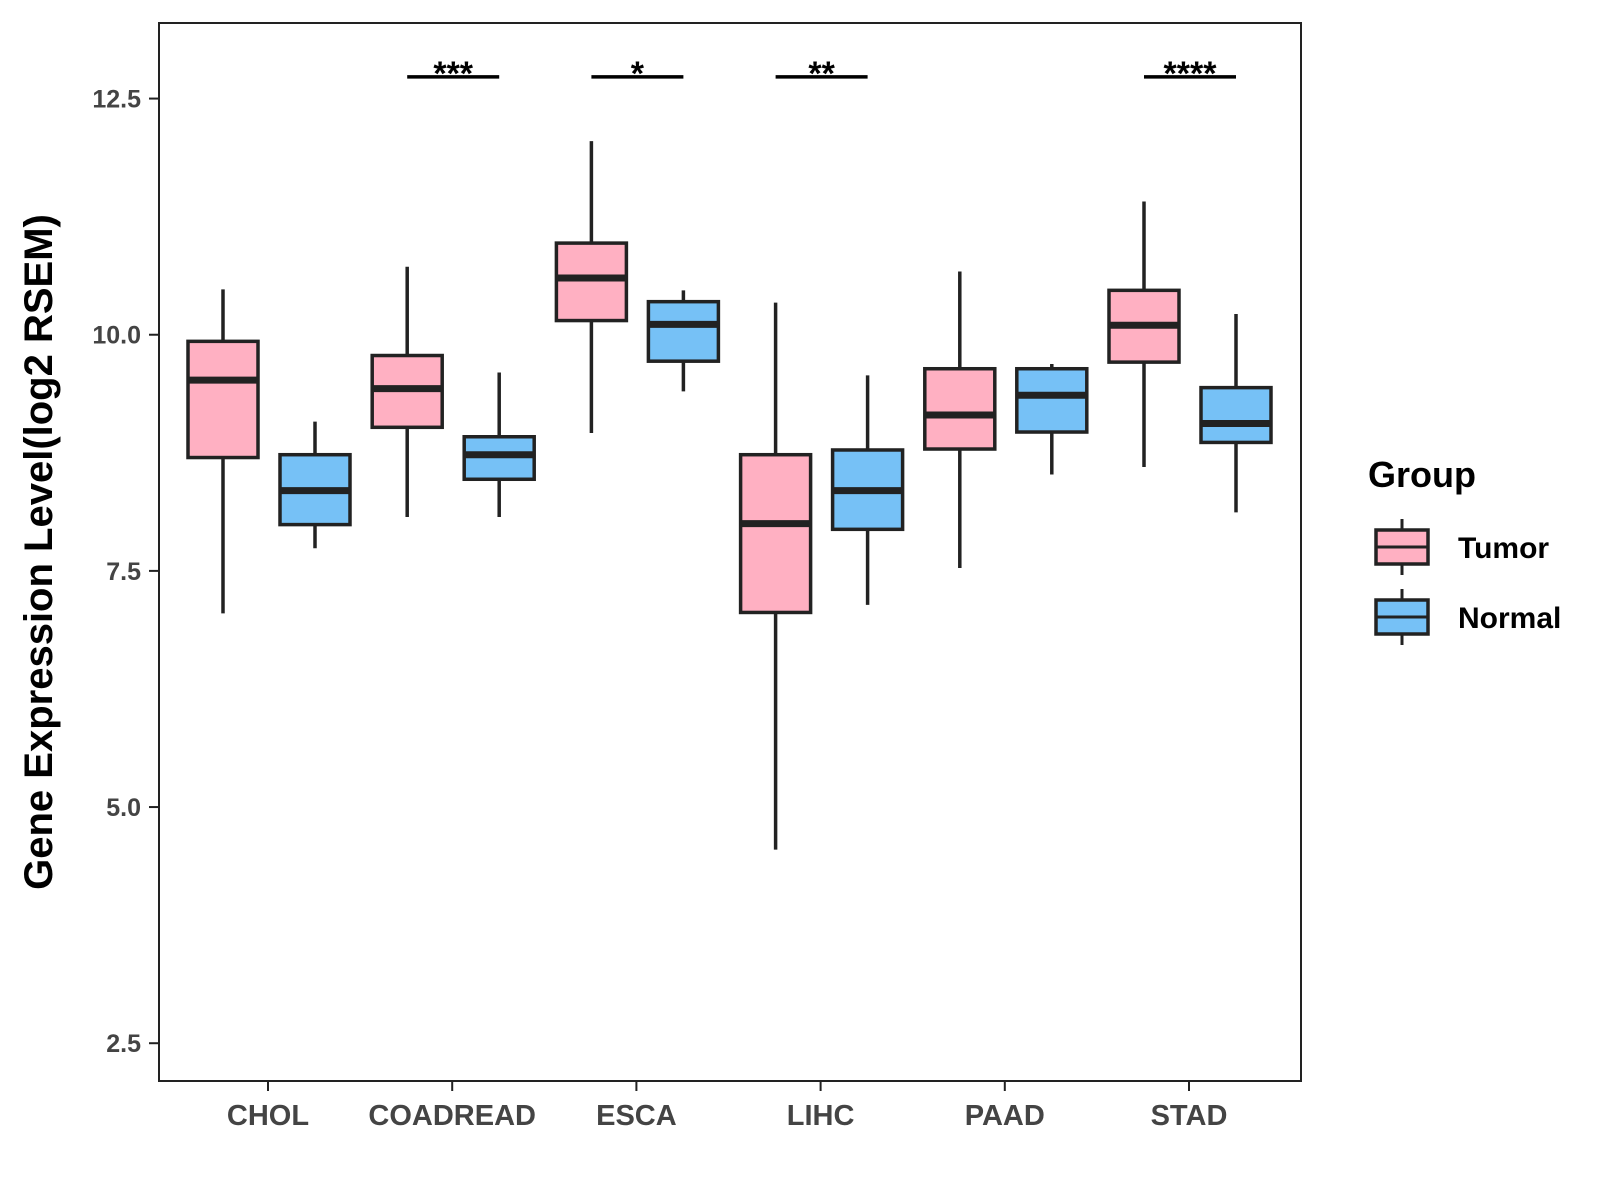 This screenshot has width=1600, height=1200. I want to click on x-tick-label: COADREAD, so click(452, 1116).